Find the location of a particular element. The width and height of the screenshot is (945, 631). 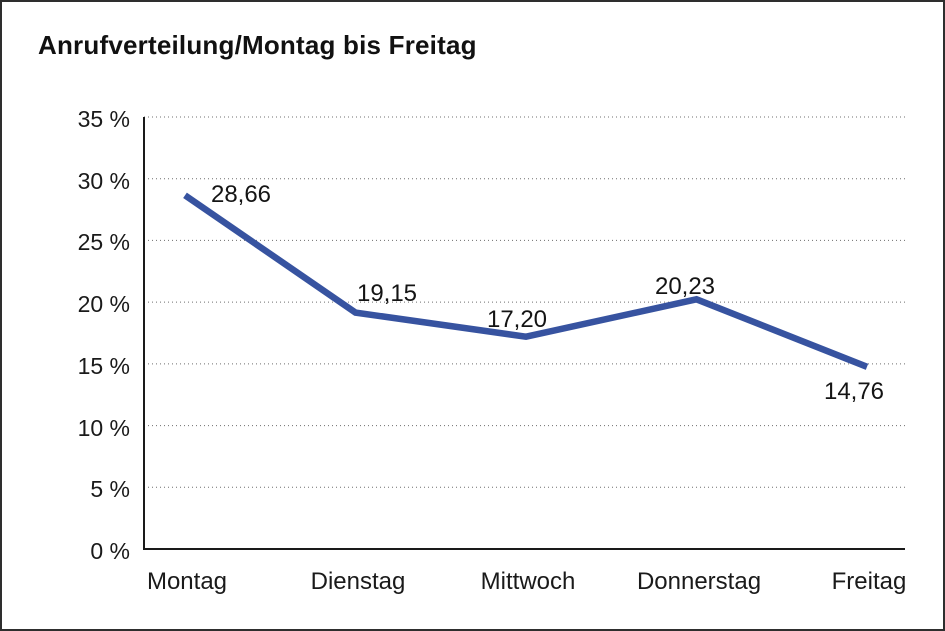

data-label-mittwoch: 17,20 is located at coordinates (517, 319).